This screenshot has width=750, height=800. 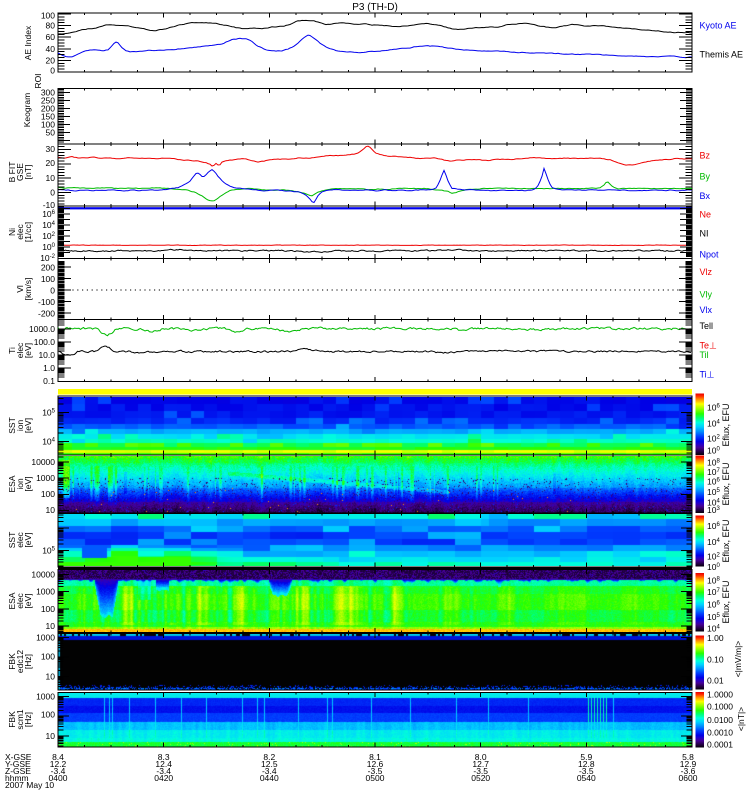 I want to click on svg-text: 0520, so click(x=480, y=778).